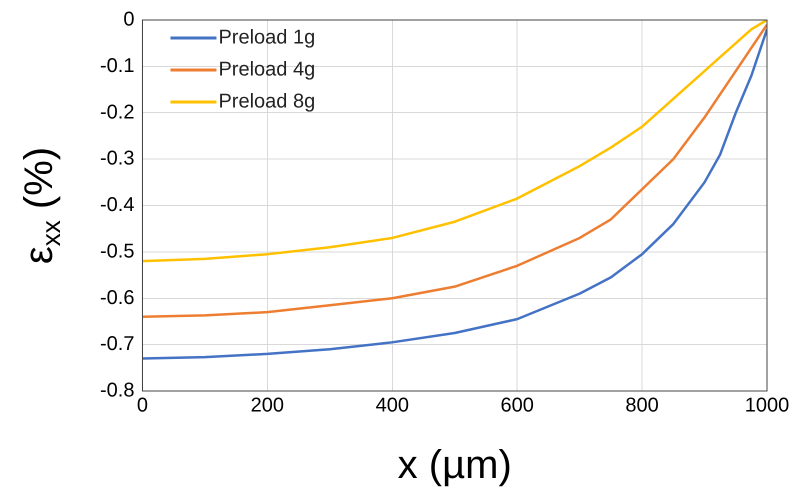 Image resolution: width=799 pixels, height=491 pixels. Describe the element at coordinates (767, 405) in the screenshot. I see `x-tick-label: 1000` at that location.